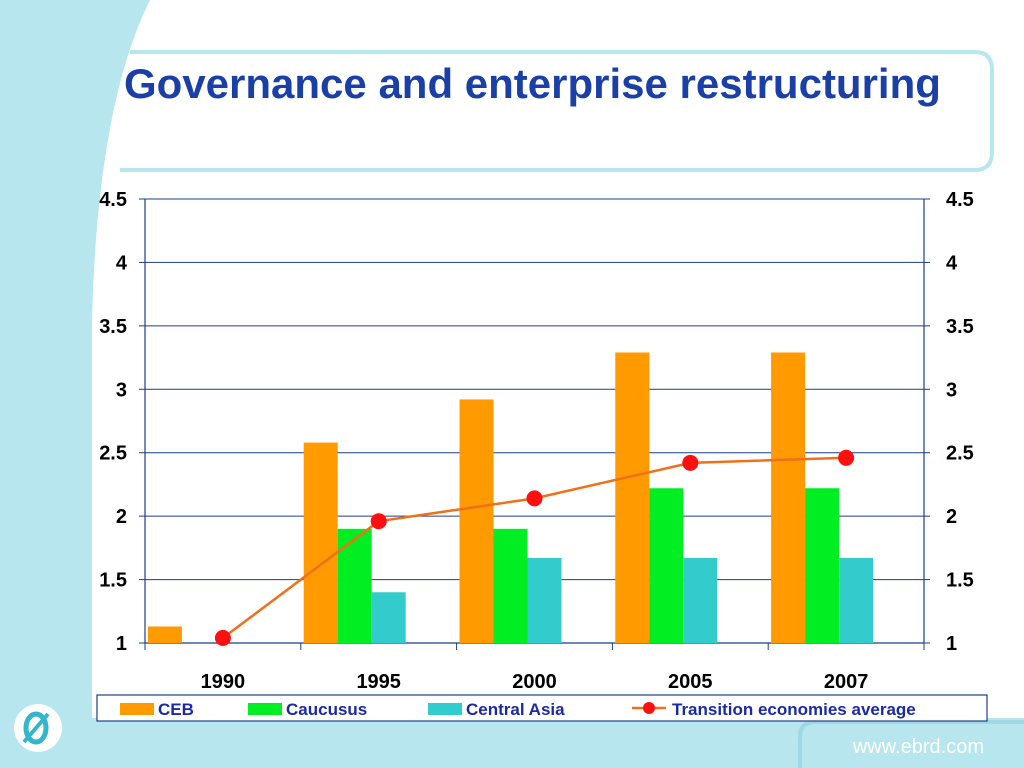  Describe the element at coordinates (649, 708) in the screenshot. I see `legend-marker-transition-economies-average` at that location.